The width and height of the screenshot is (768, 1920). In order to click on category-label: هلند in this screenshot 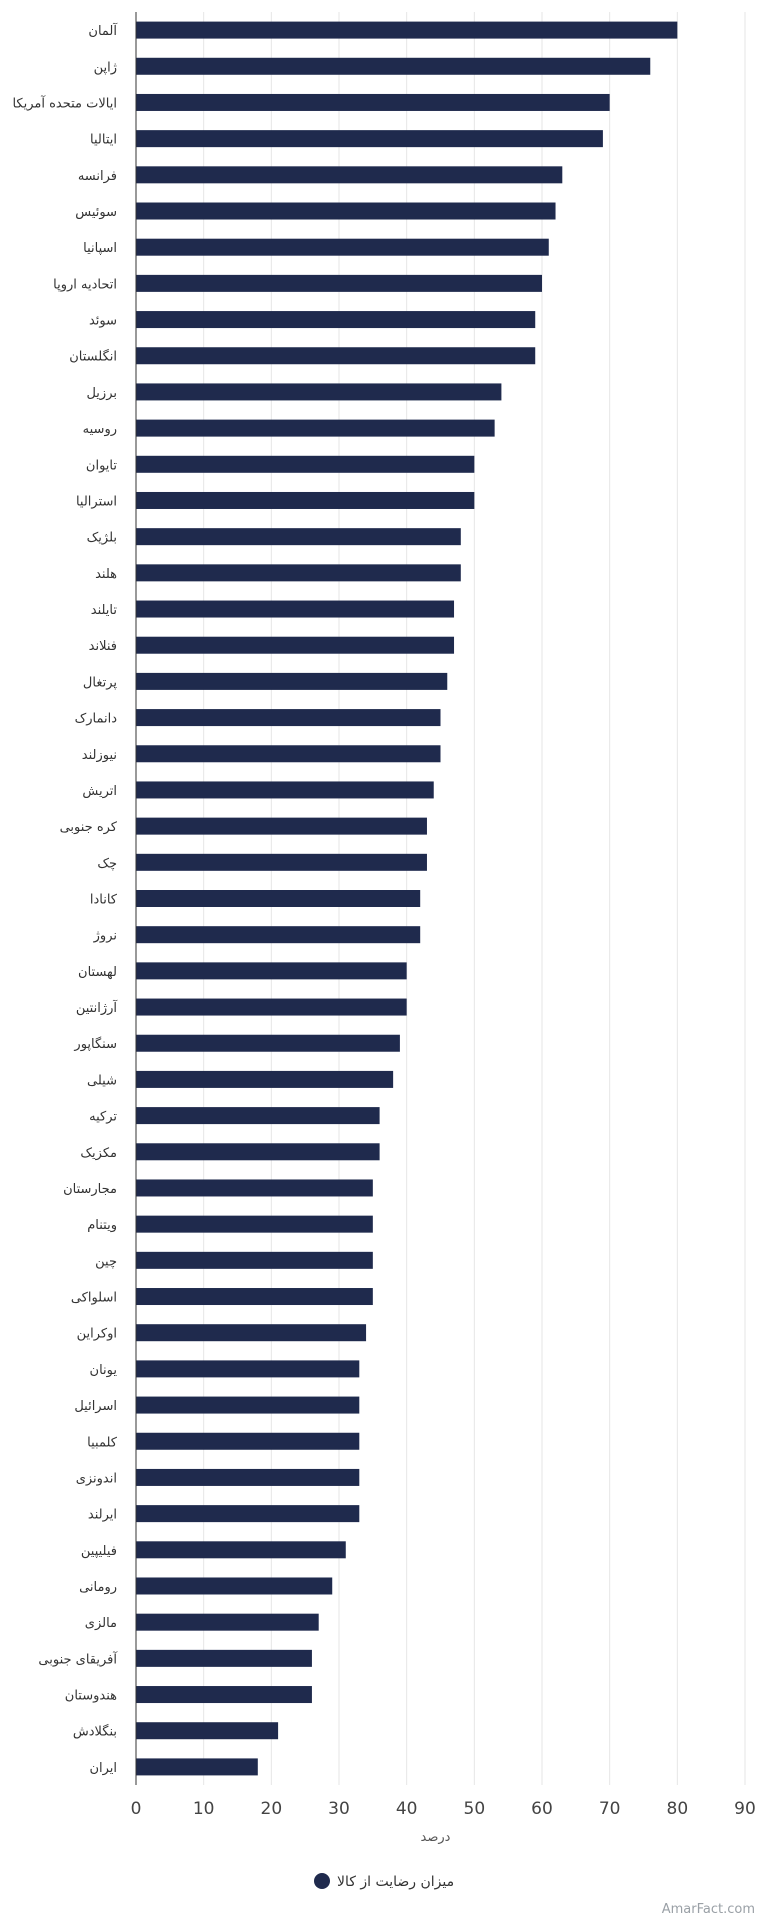, I will do `click(106, 574)`.